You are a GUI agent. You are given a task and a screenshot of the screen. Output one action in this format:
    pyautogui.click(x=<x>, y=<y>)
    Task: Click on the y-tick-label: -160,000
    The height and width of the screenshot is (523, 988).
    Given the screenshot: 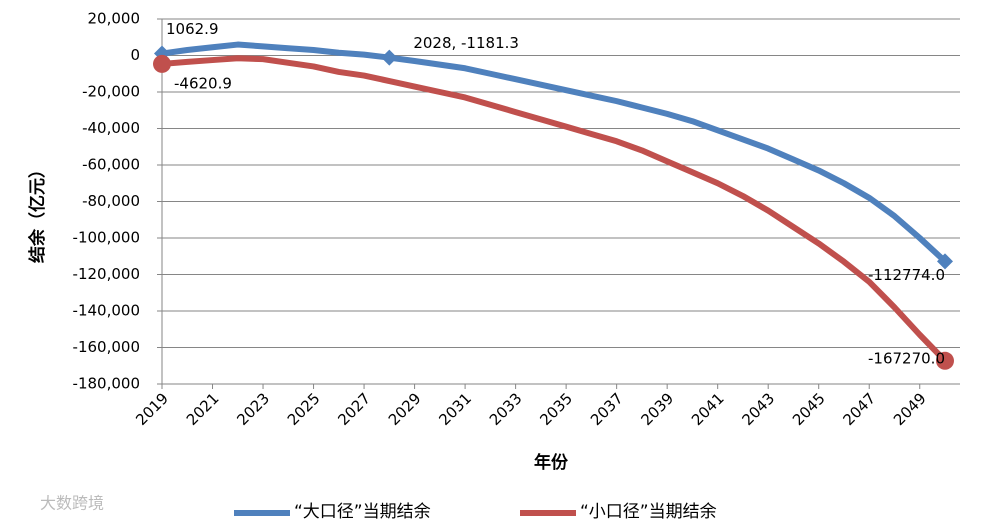 What is the action you would take?
    pyautogui.click(x=106, y=347)
    